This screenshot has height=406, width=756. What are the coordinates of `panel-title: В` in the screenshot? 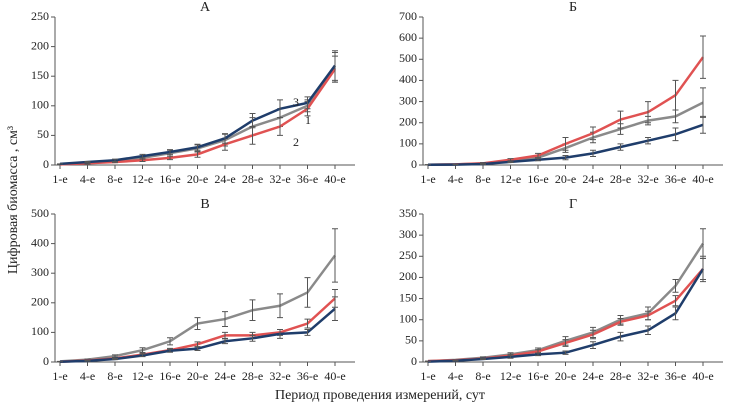 It's located at (204, 204).